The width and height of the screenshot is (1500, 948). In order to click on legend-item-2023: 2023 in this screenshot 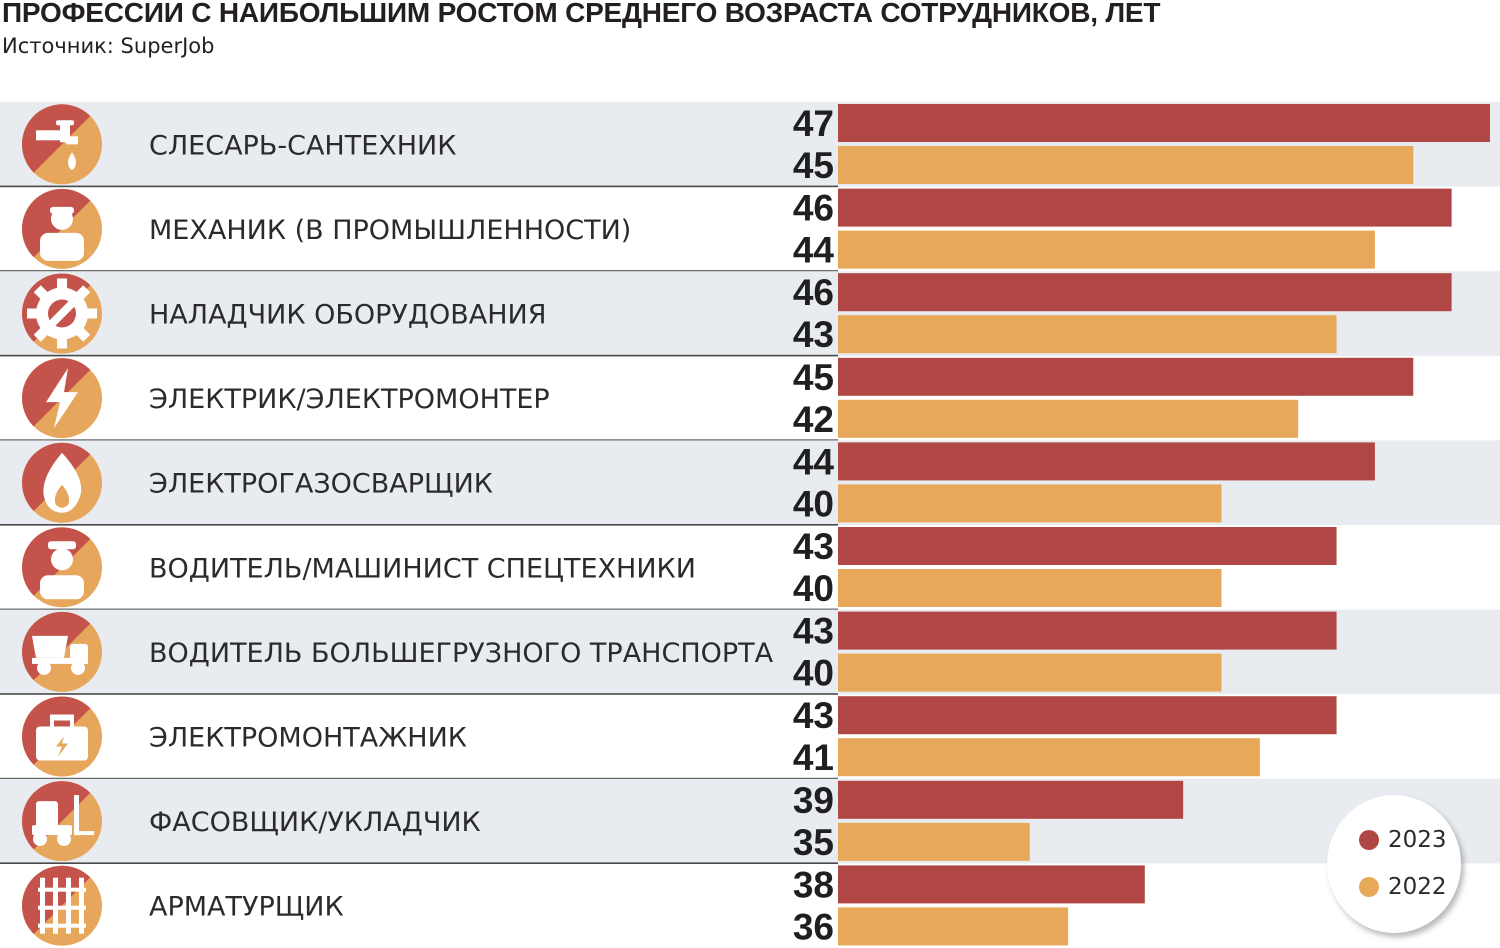, I will do `click(1403, 840)`.